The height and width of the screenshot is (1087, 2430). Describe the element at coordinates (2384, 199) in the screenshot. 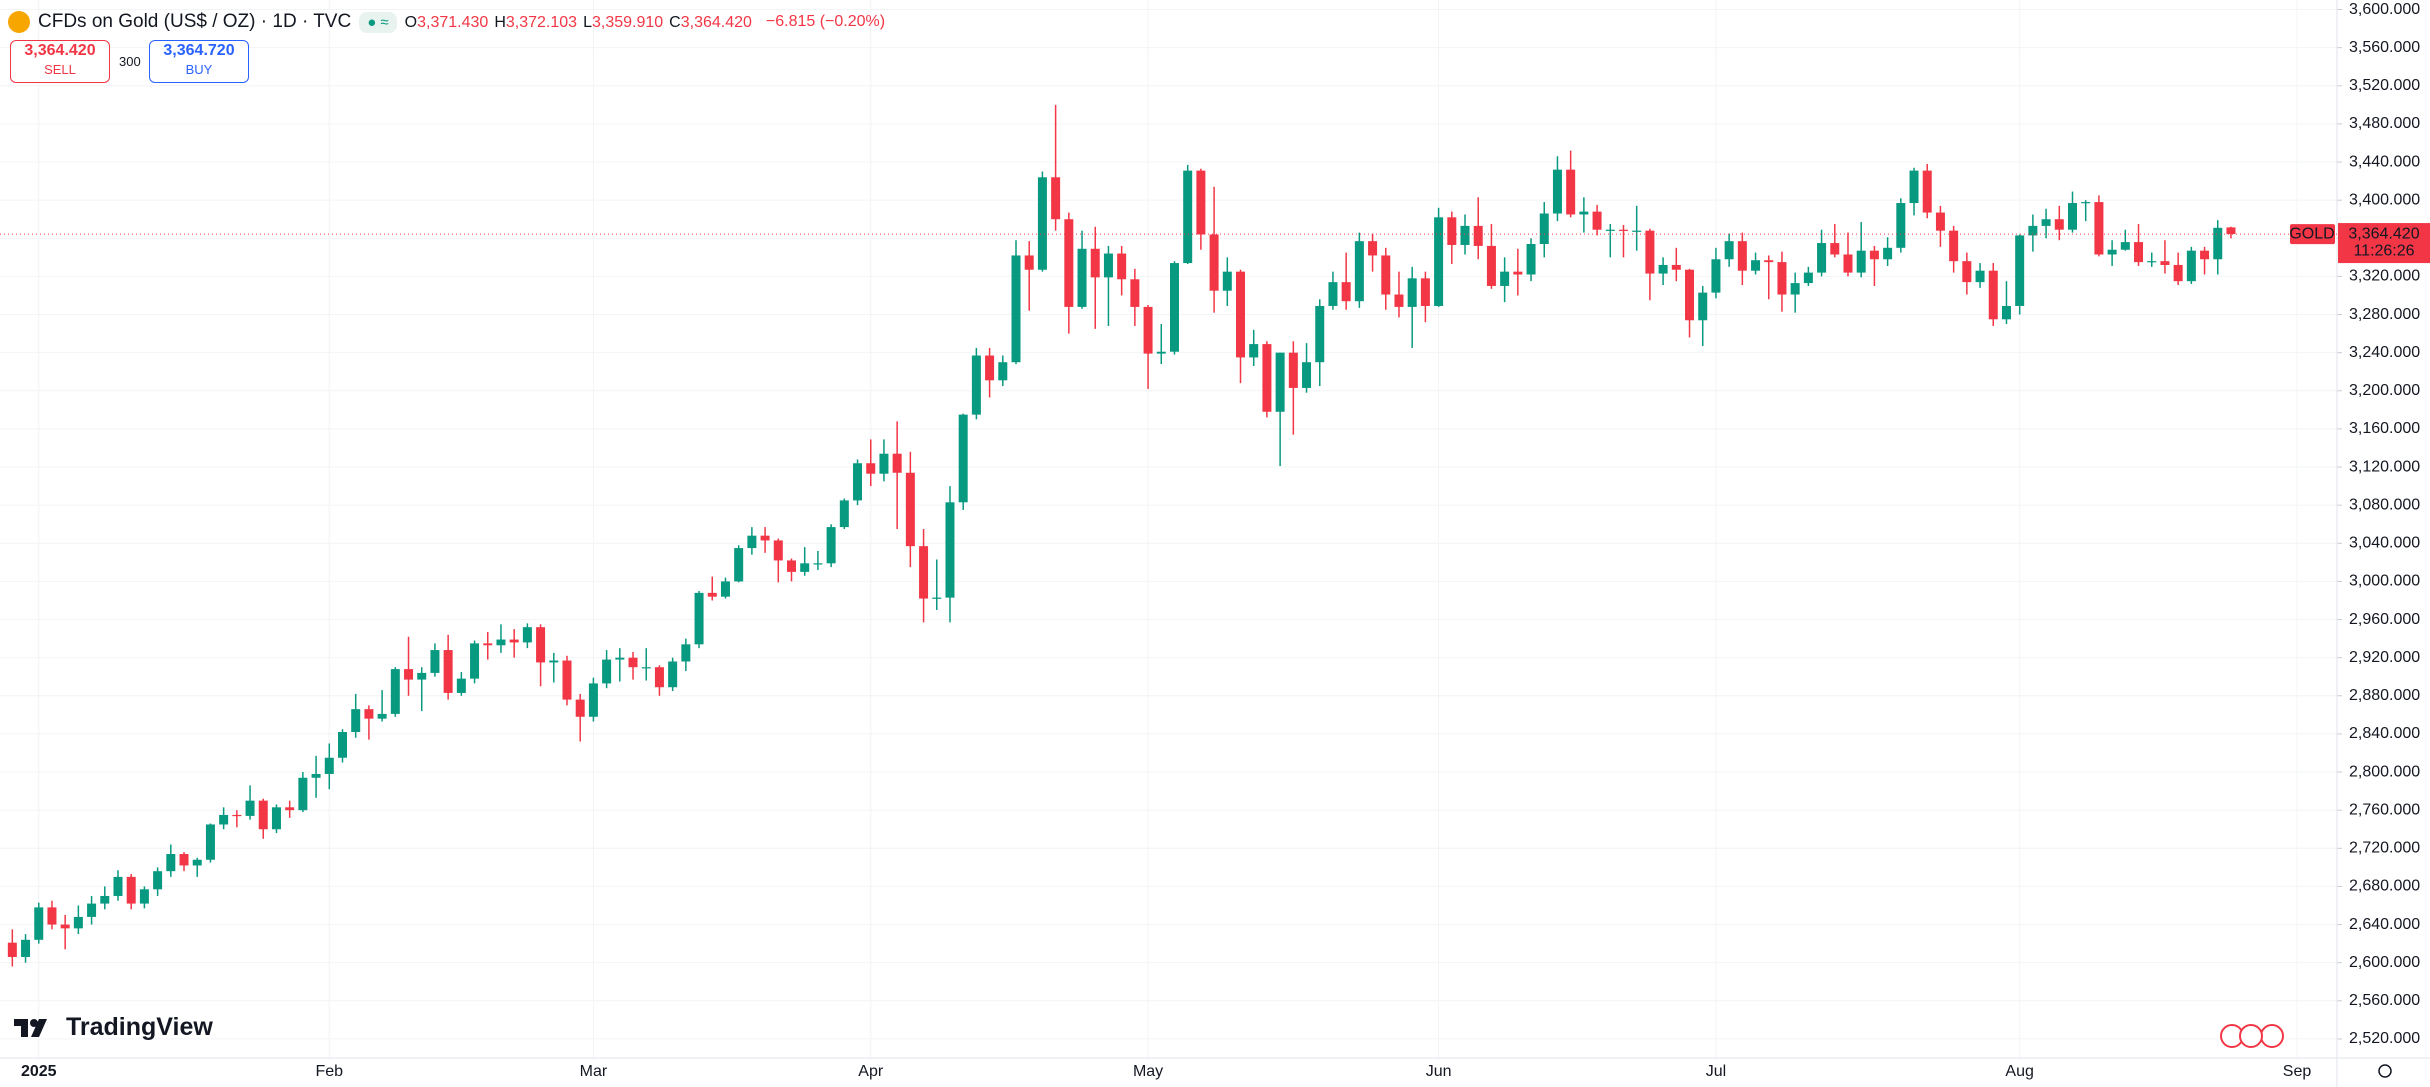

I see `y-tick-label: 3,400.000` at that location.